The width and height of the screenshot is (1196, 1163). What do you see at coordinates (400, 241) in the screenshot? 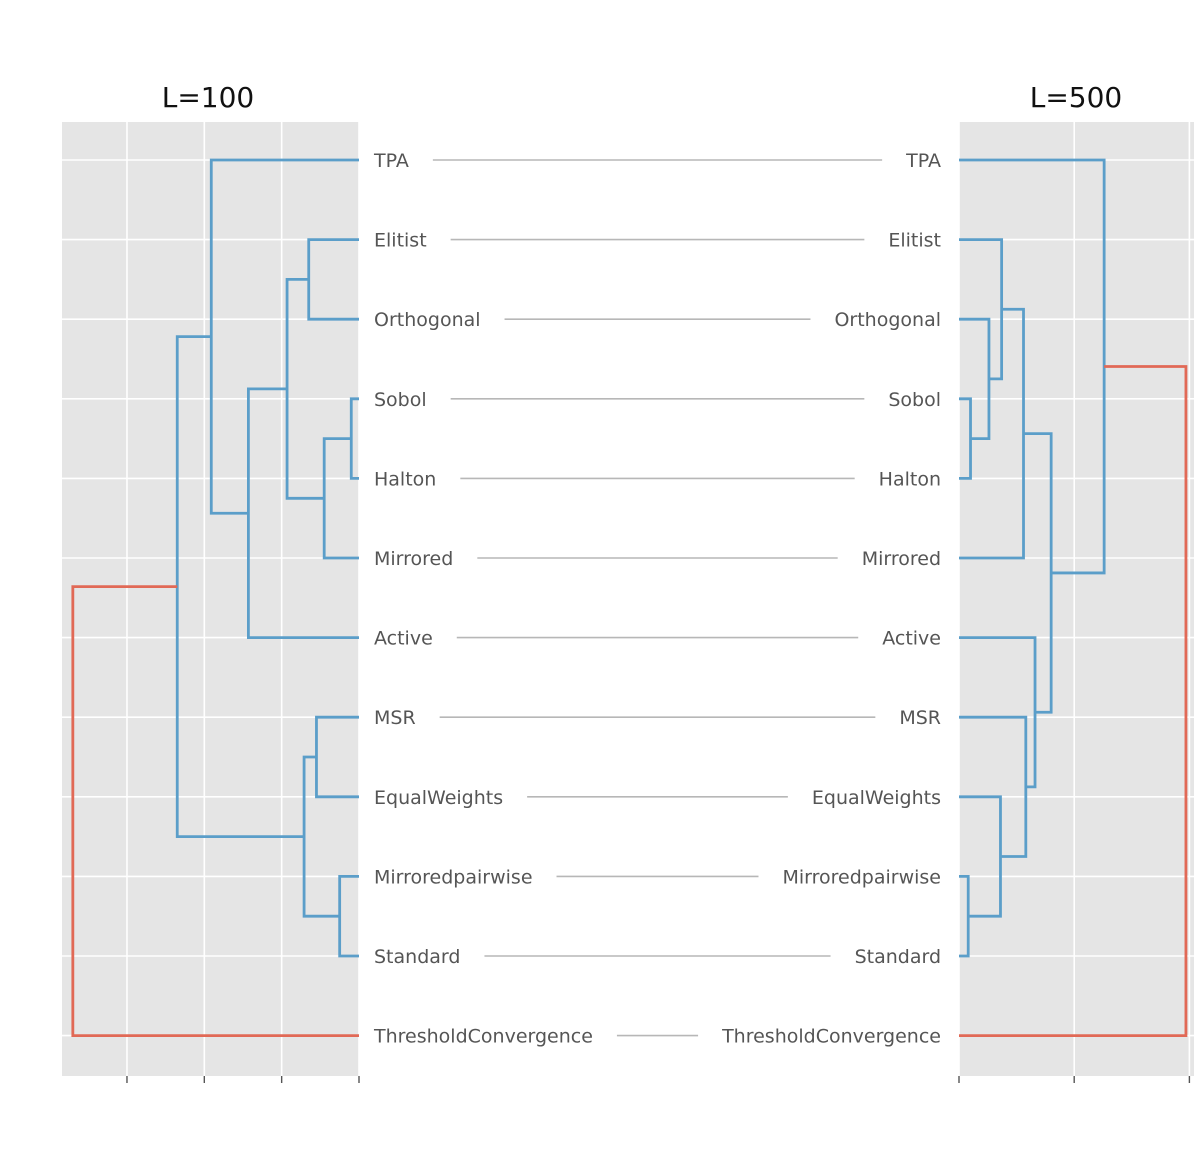
I see `left-leaf-label-elitist: Elitist` at bounding box center [400, 241].